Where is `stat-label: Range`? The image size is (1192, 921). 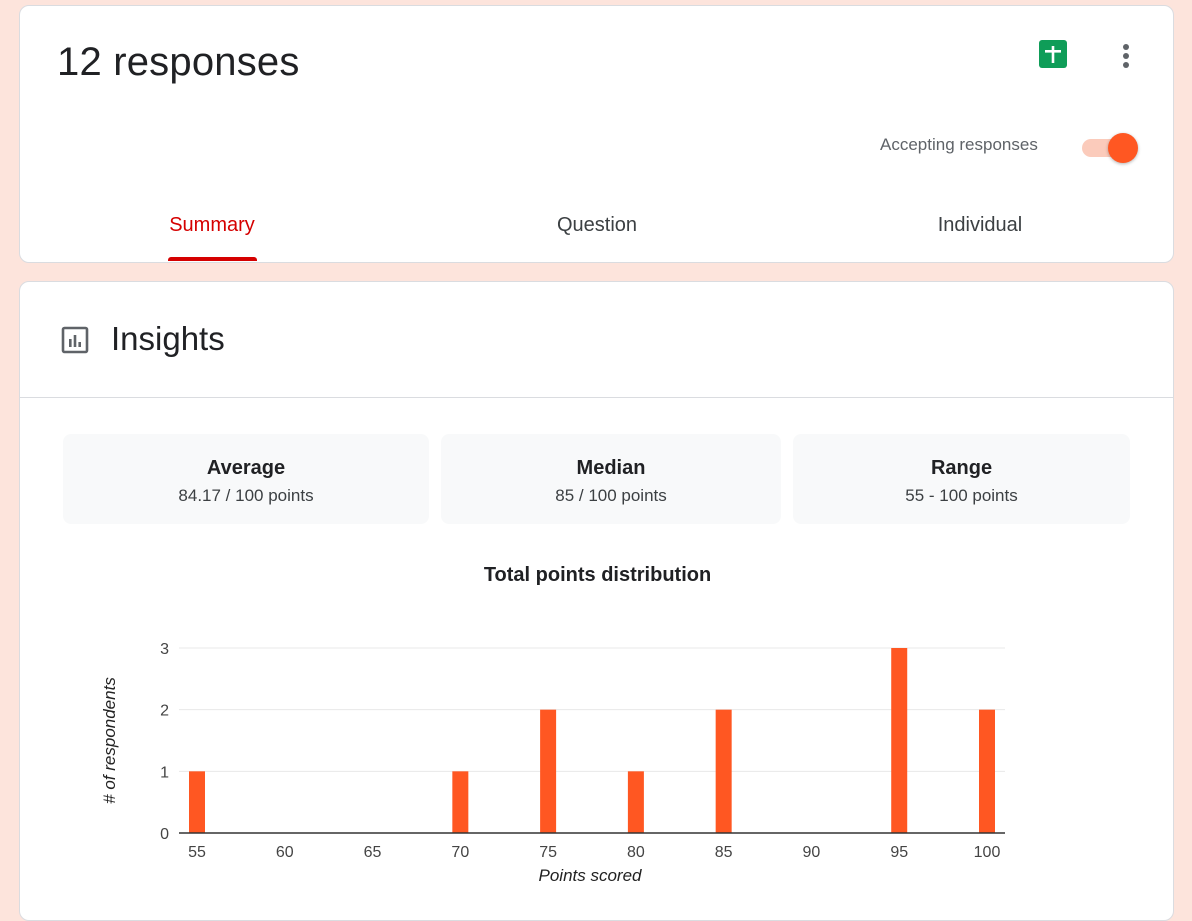 stat-label: Range is located at coordinates (961, 468).